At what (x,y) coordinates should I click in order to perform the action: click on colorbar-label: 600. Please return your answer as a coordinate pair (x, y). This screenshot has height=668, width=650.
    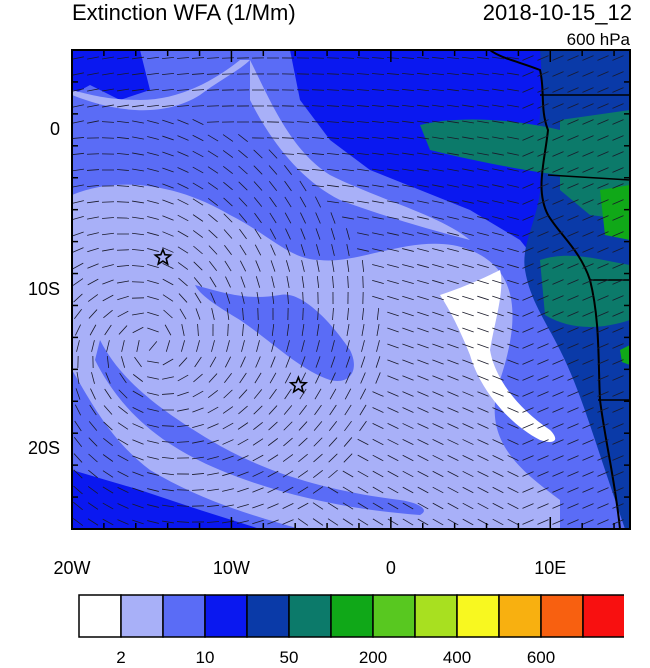
    Looking at the image, I should click on (541, 658).